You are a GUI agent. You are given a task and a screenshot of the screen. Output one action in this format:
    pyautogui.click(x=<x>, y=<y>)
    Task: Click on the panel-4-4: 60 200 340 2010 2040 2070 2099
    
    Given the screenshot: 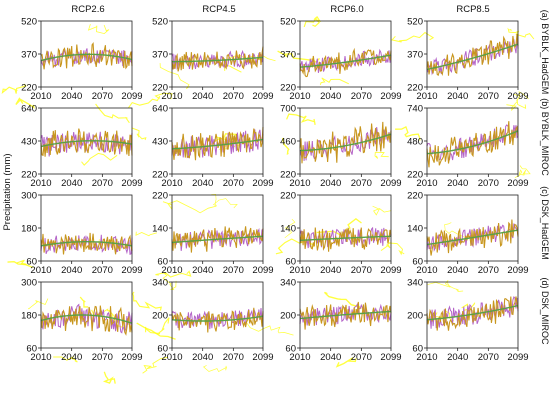 What is the action you would take?
    pyautogui.click(x=467, y=320)
    